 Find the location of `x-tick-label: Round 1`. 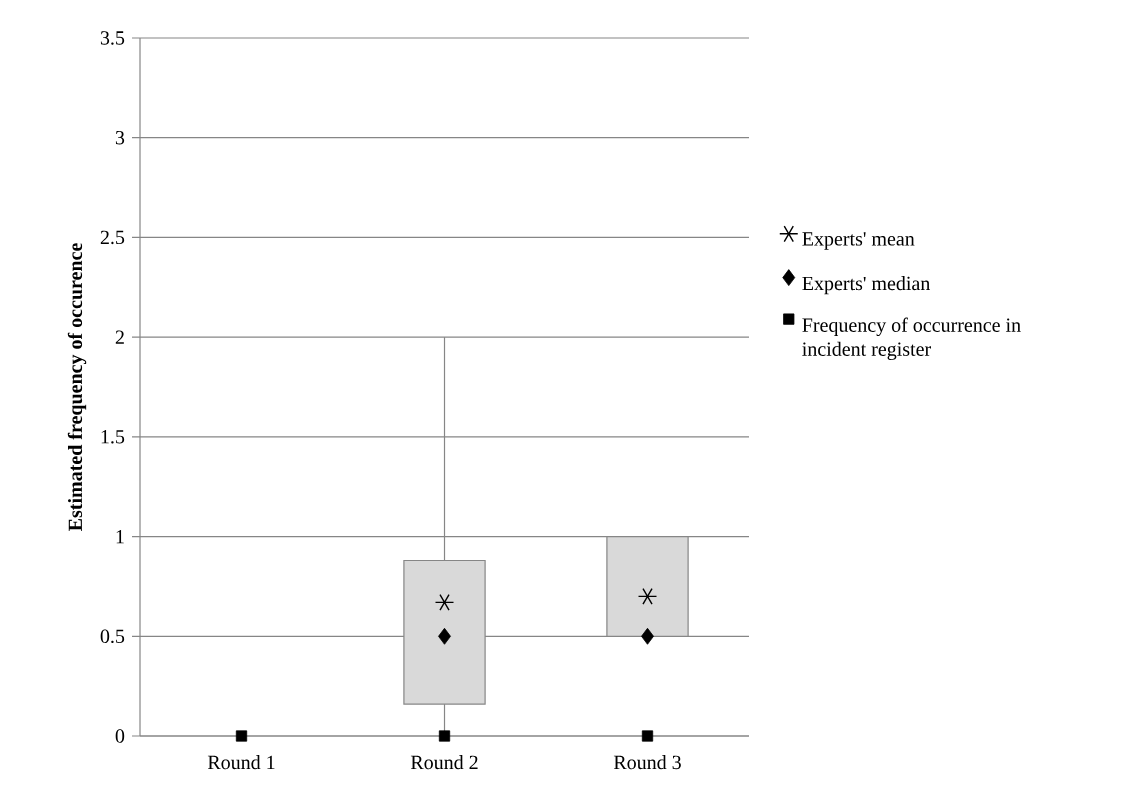

x-tick-label: Round 1 is located at coordinates (241, 762).